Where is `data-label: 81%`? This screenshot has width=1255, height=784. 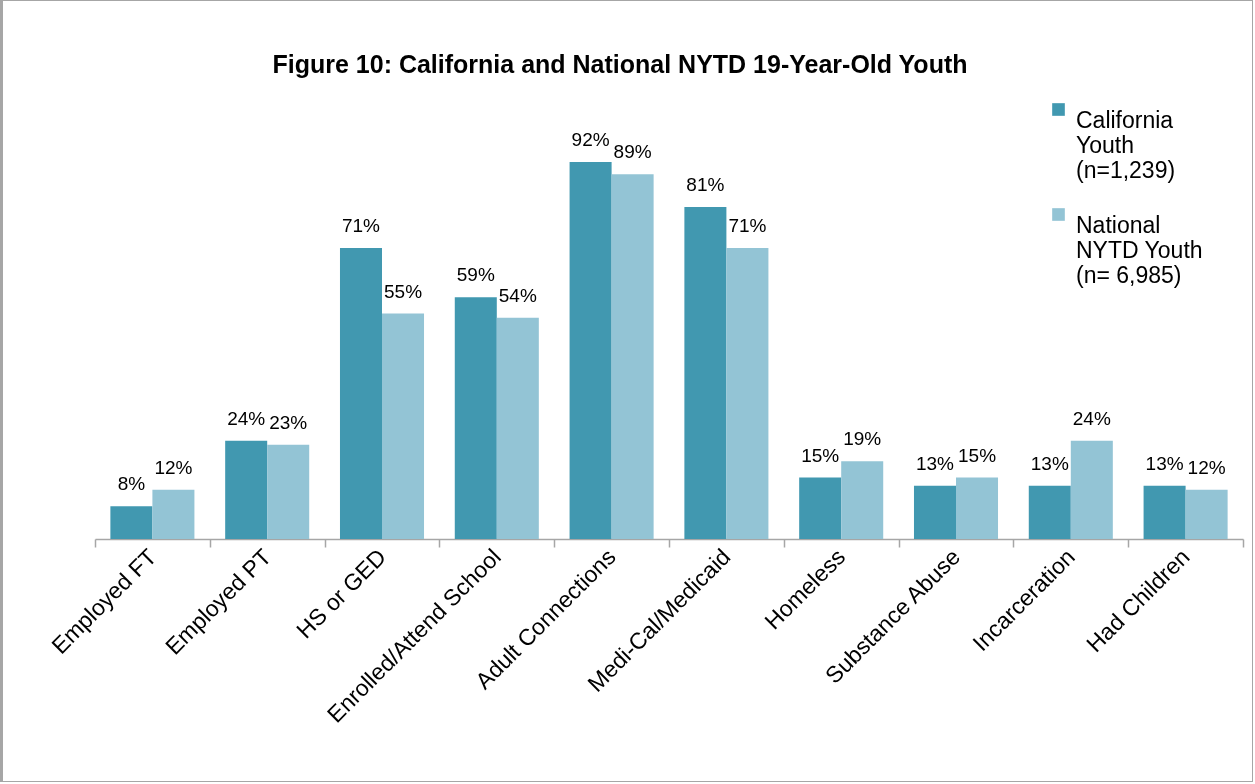 data-label: 81% is located at coordinates (705, 185).